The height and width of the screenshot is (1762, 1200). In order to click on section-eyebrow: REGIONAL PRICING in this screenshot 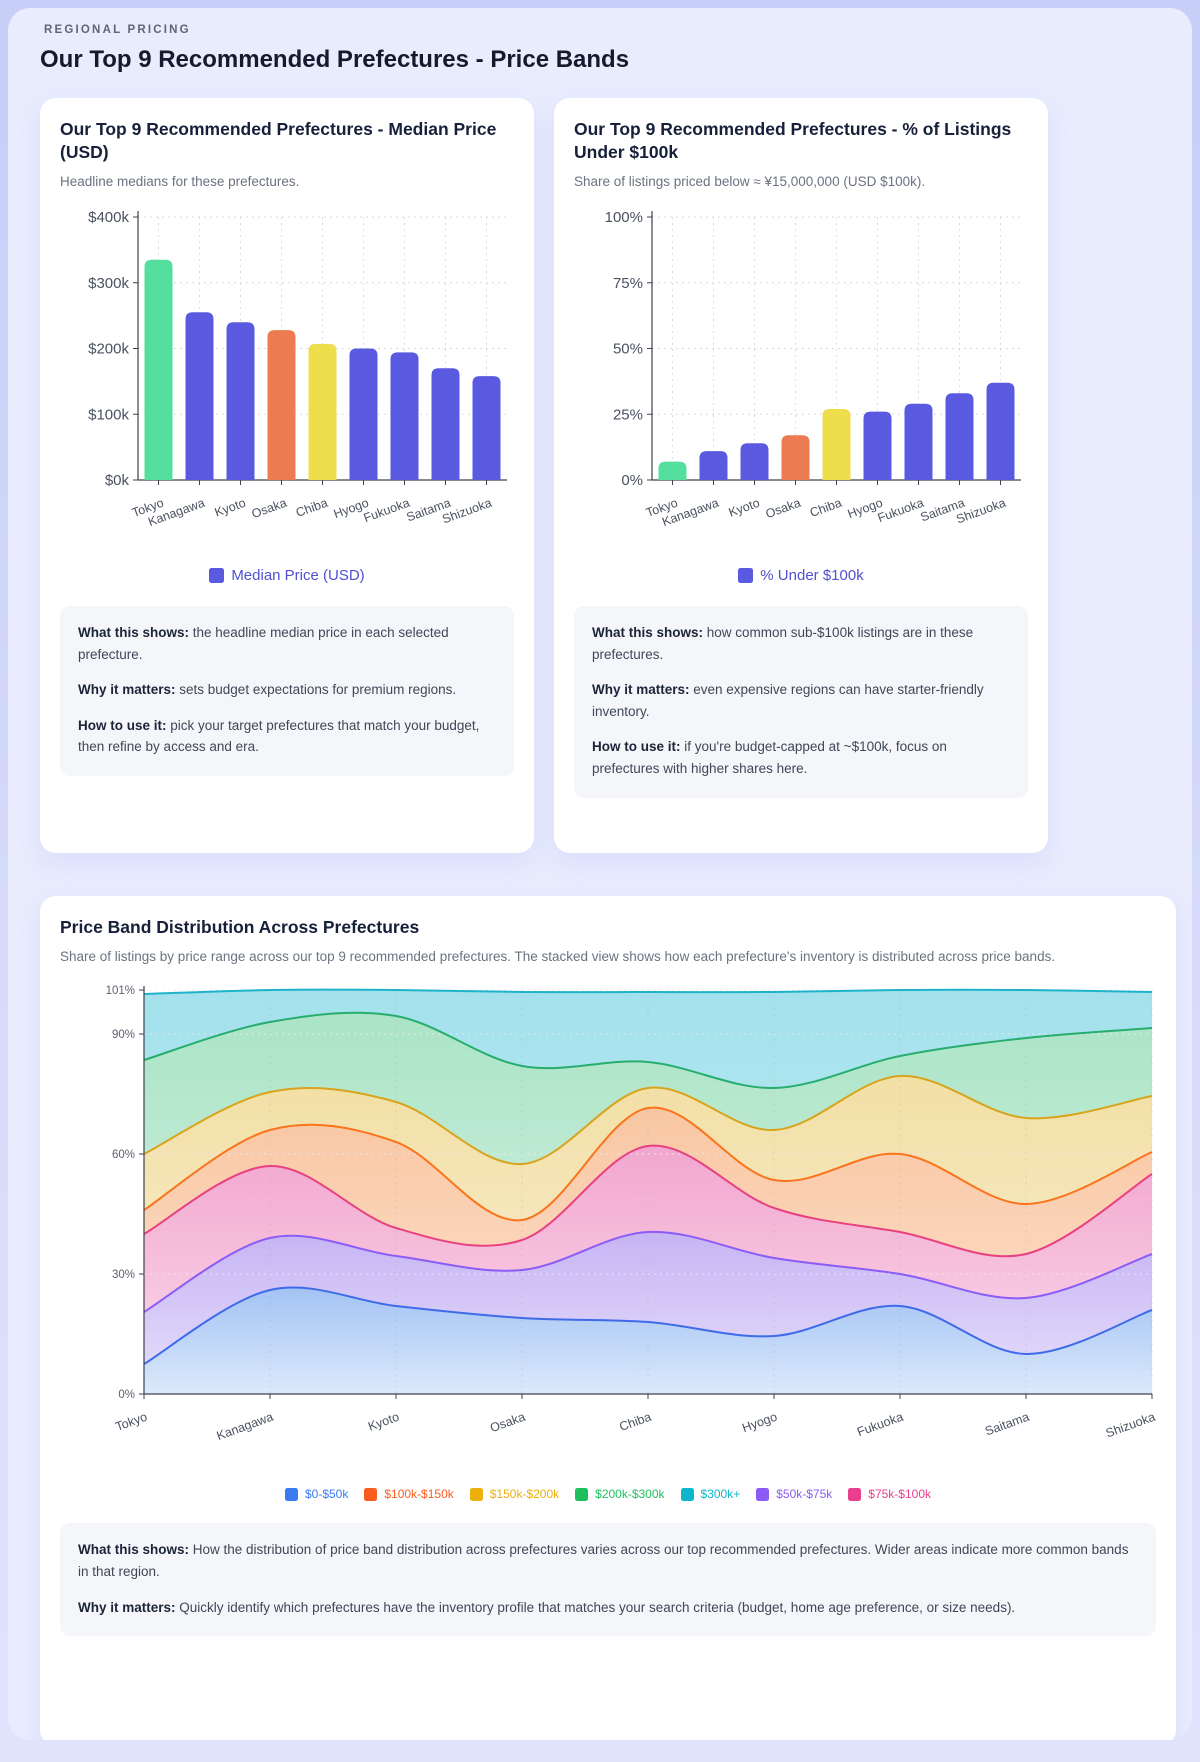, I will do `click(117, 30)`.